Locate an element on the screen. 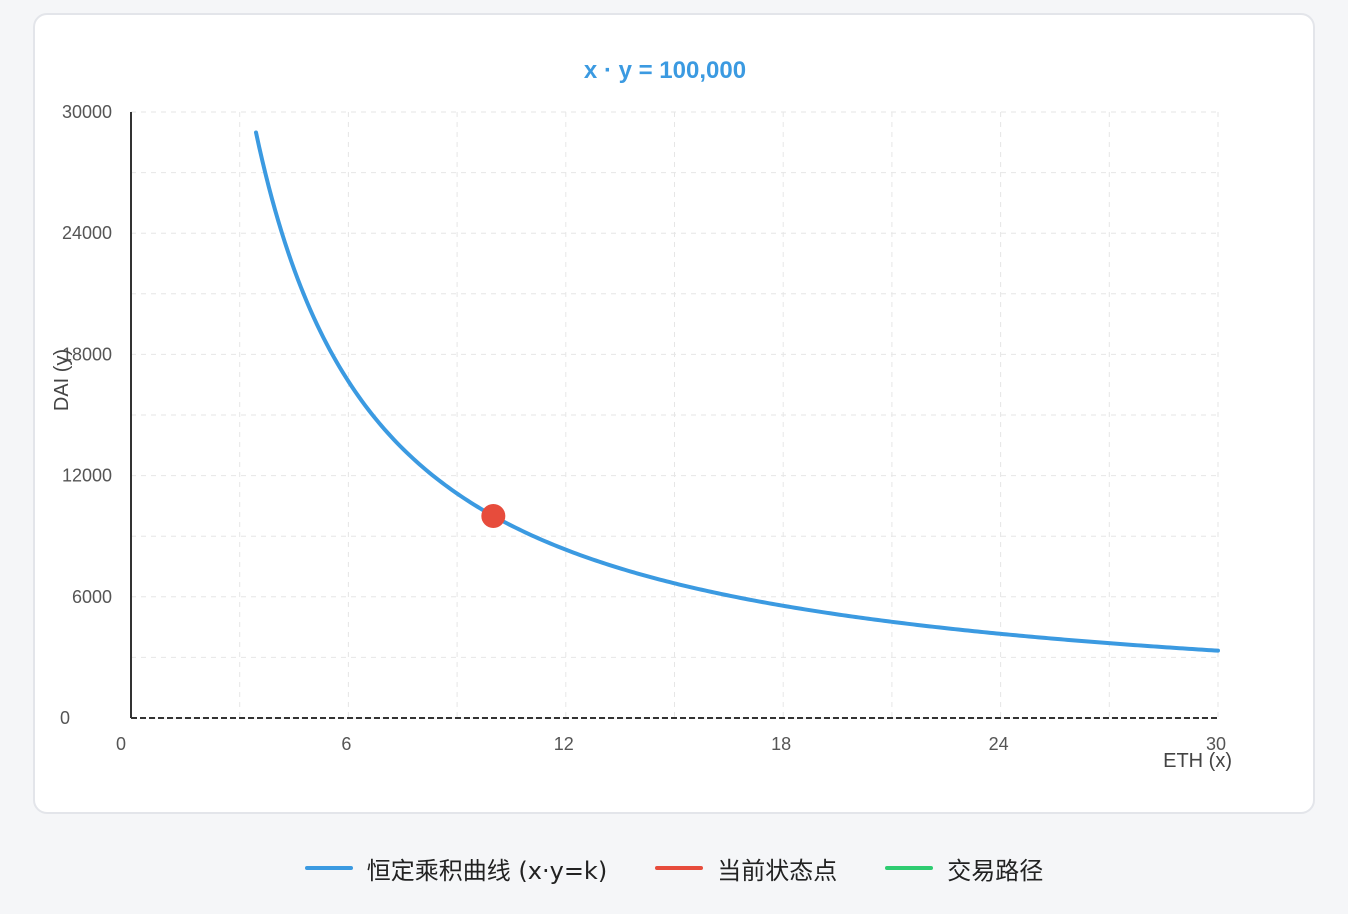  chart-legend: 恒定乘积曲线 (x·y=k) 当前状态点 交易路径 is located at coordinates (674, 868).